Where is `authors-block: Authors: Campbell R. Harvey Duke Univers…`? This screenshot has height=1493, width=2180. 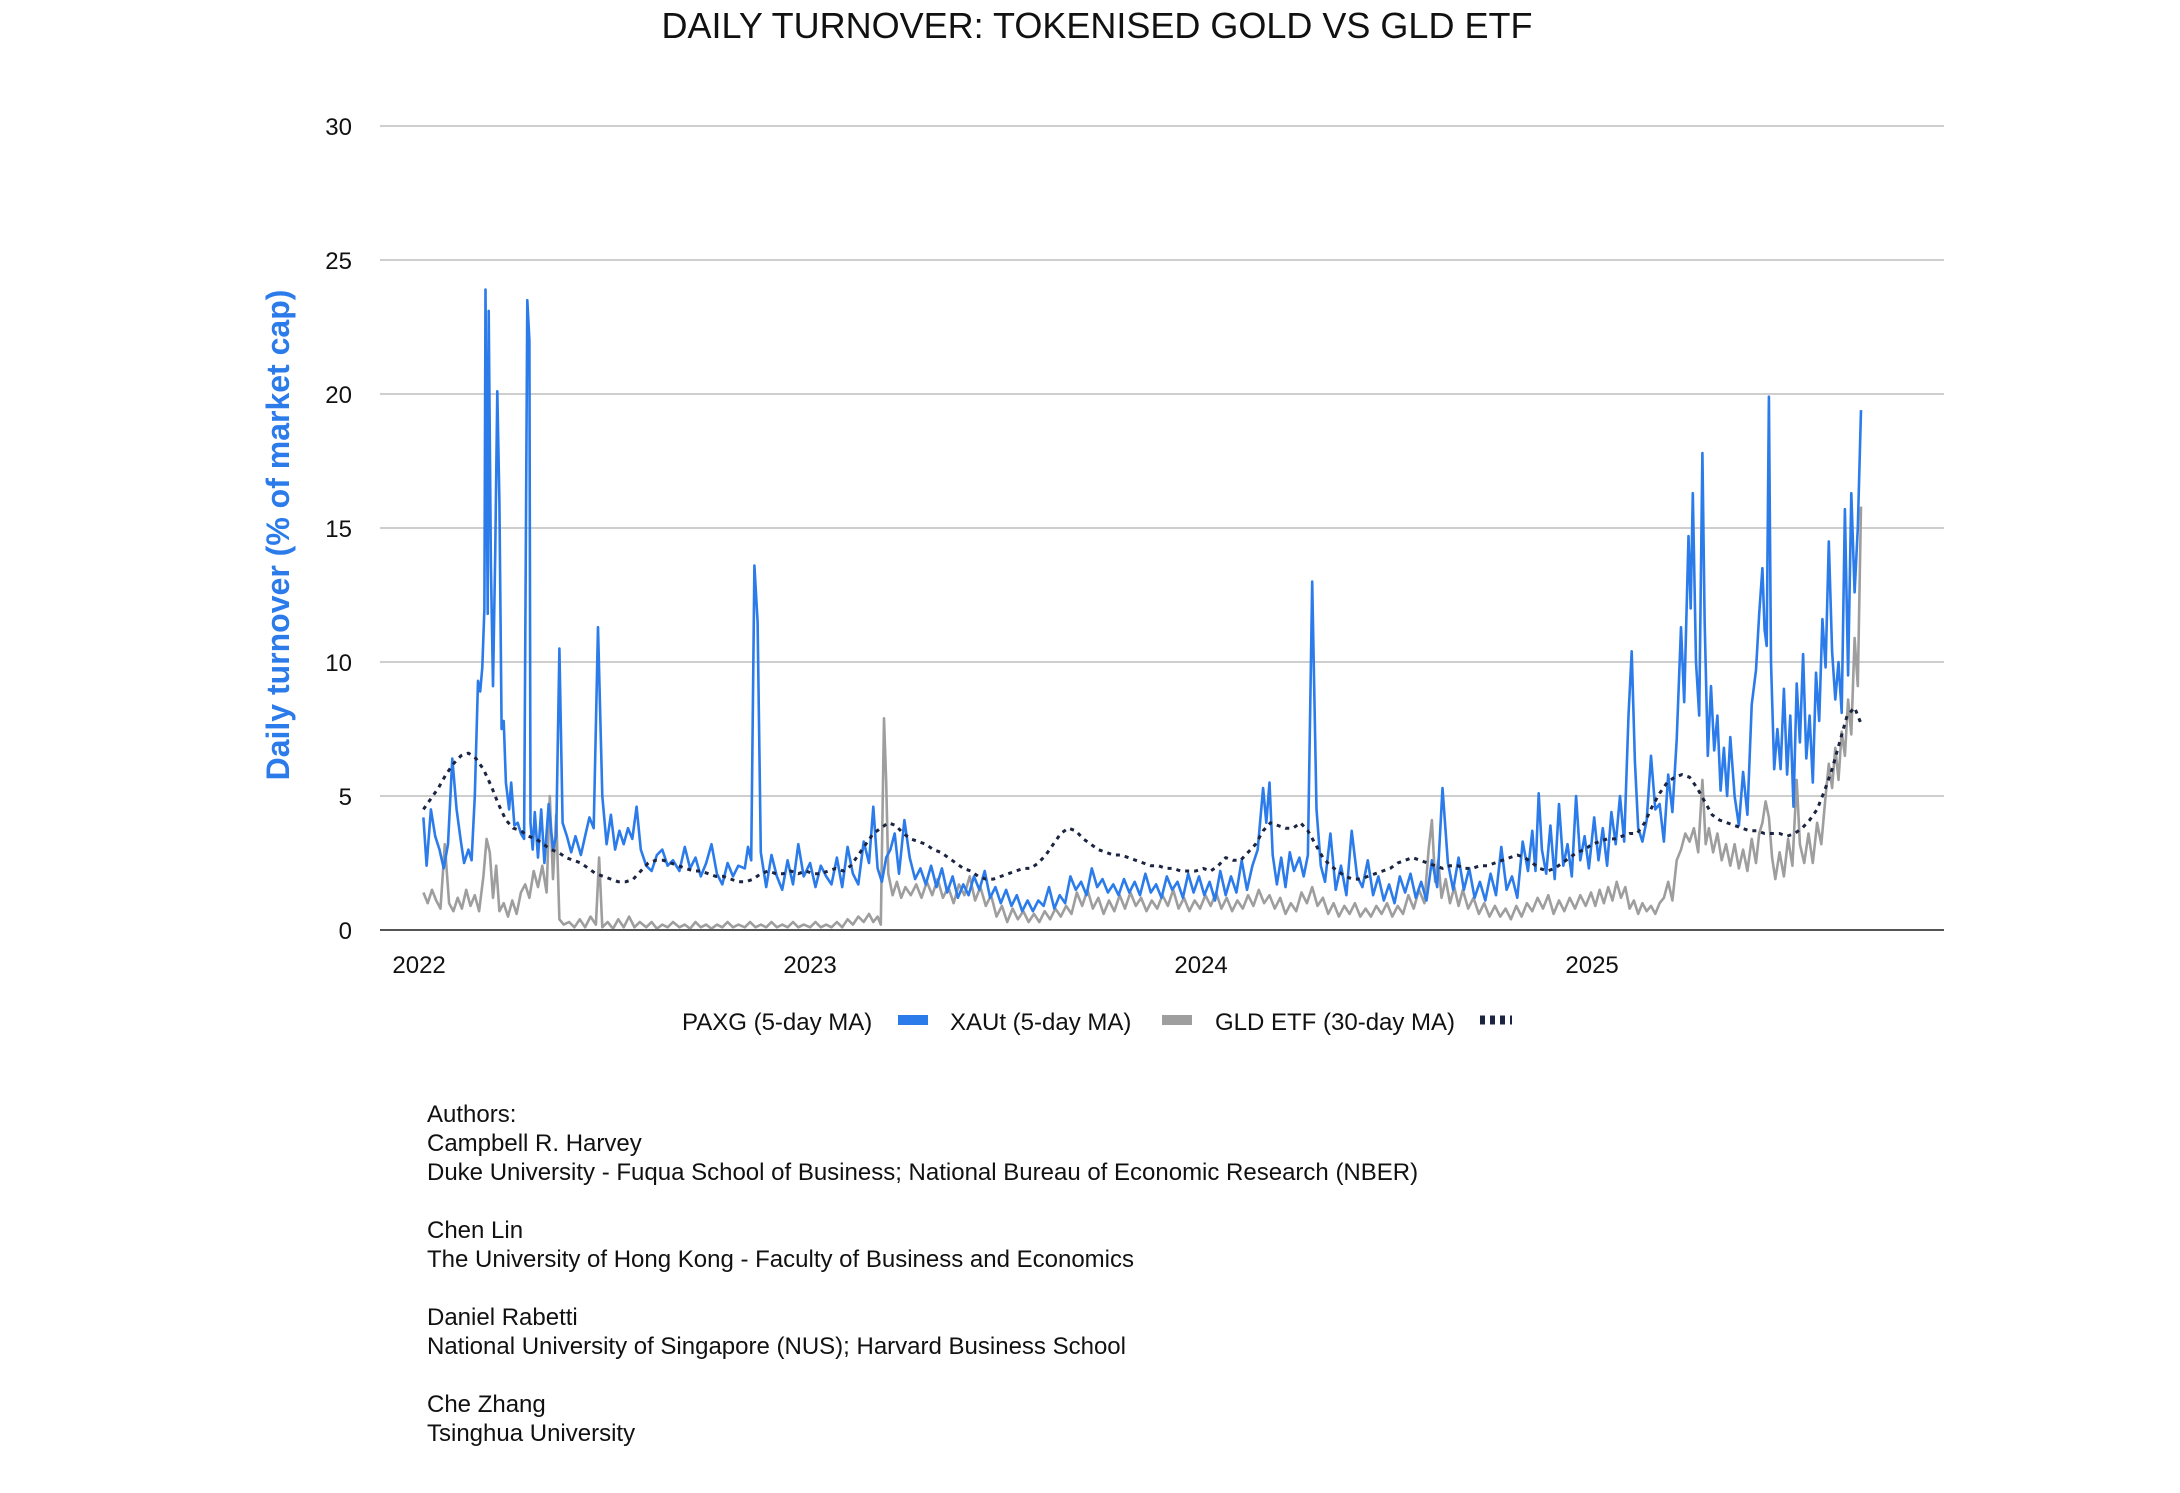
authors-block: Authors: Campbell R. Harvey Duke Univers… is located at coordinates (922, 1274).